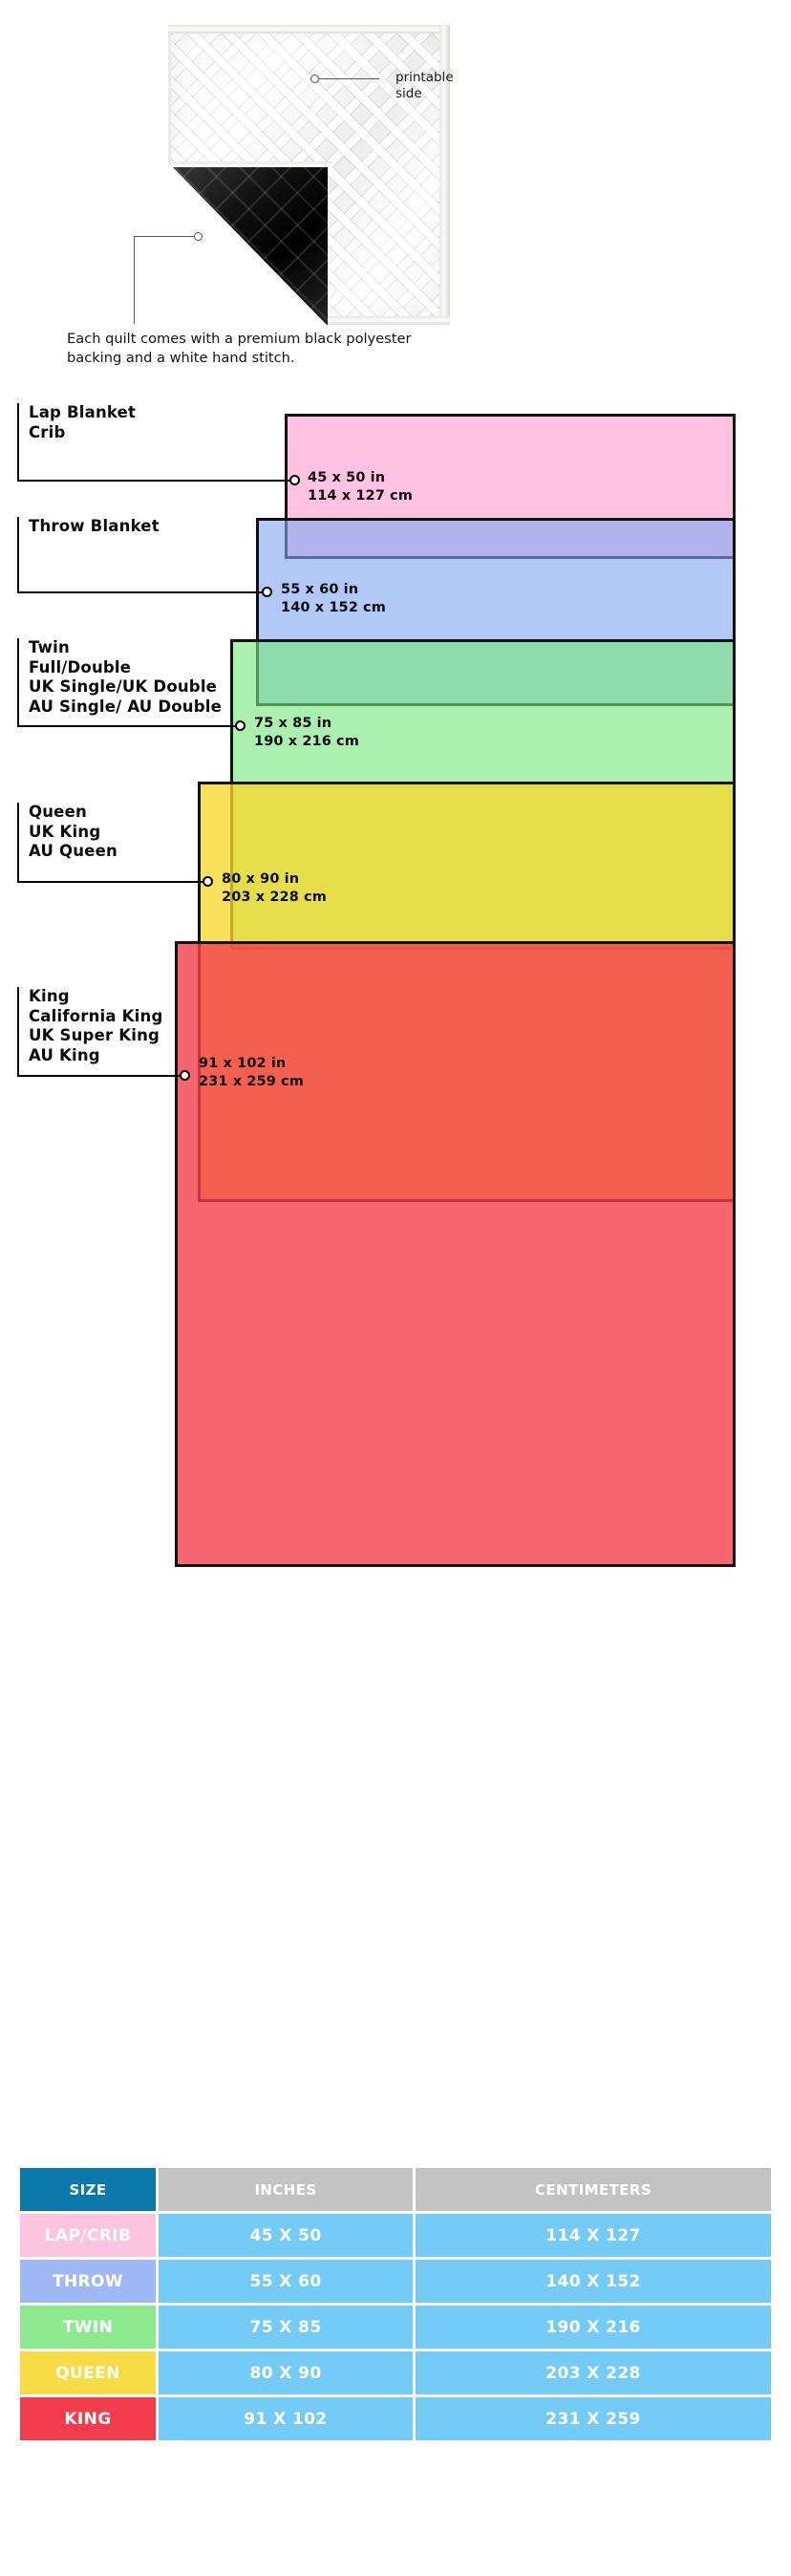 Image resolution: width=791 pixels, height=2576 pixels. I want to click on leader-v-throw, so click(18, 554).